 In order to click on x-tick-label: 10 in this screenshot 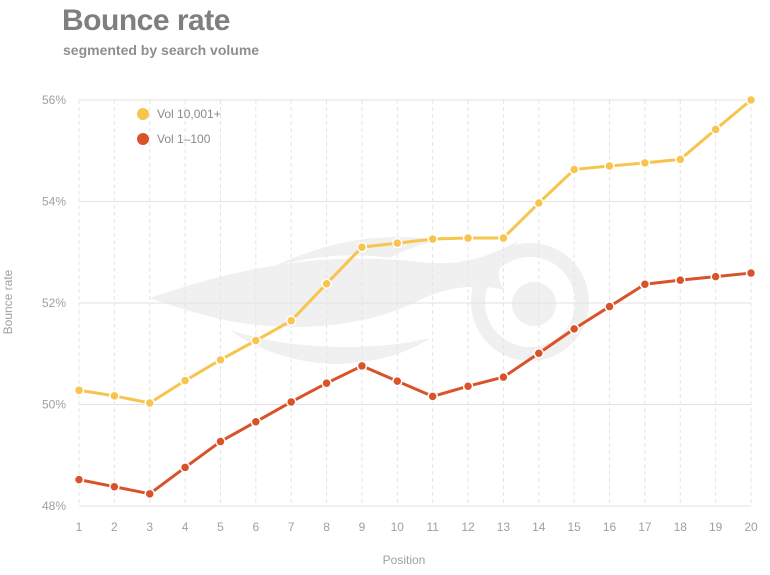, I will do `click(398, 527)`.